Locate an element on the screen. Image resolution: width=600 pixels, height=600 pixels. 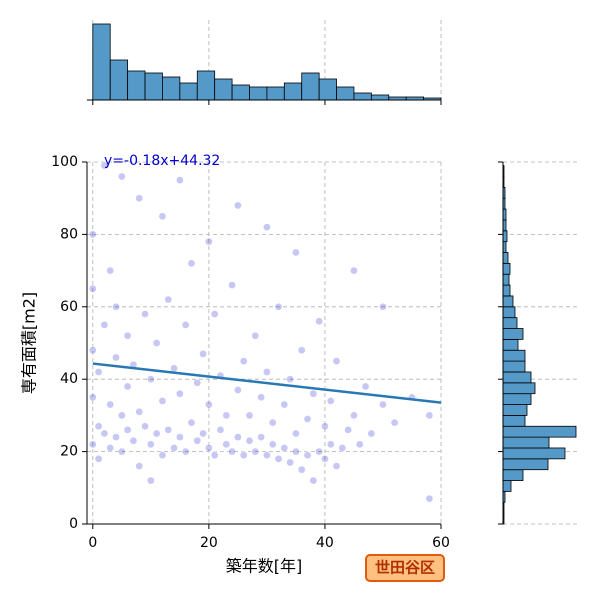
regression-line is located at coordinates (267, 383).